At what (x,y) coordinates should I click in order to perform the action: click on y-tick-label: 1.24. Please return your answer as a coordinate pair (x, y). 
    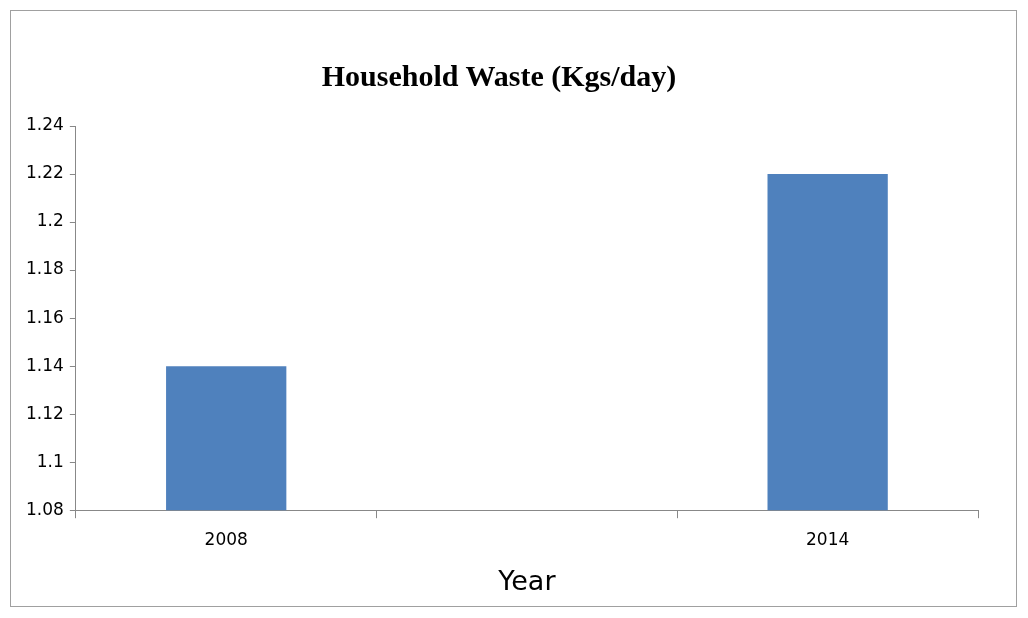
    Looking at the image, I should click on (44, 124).